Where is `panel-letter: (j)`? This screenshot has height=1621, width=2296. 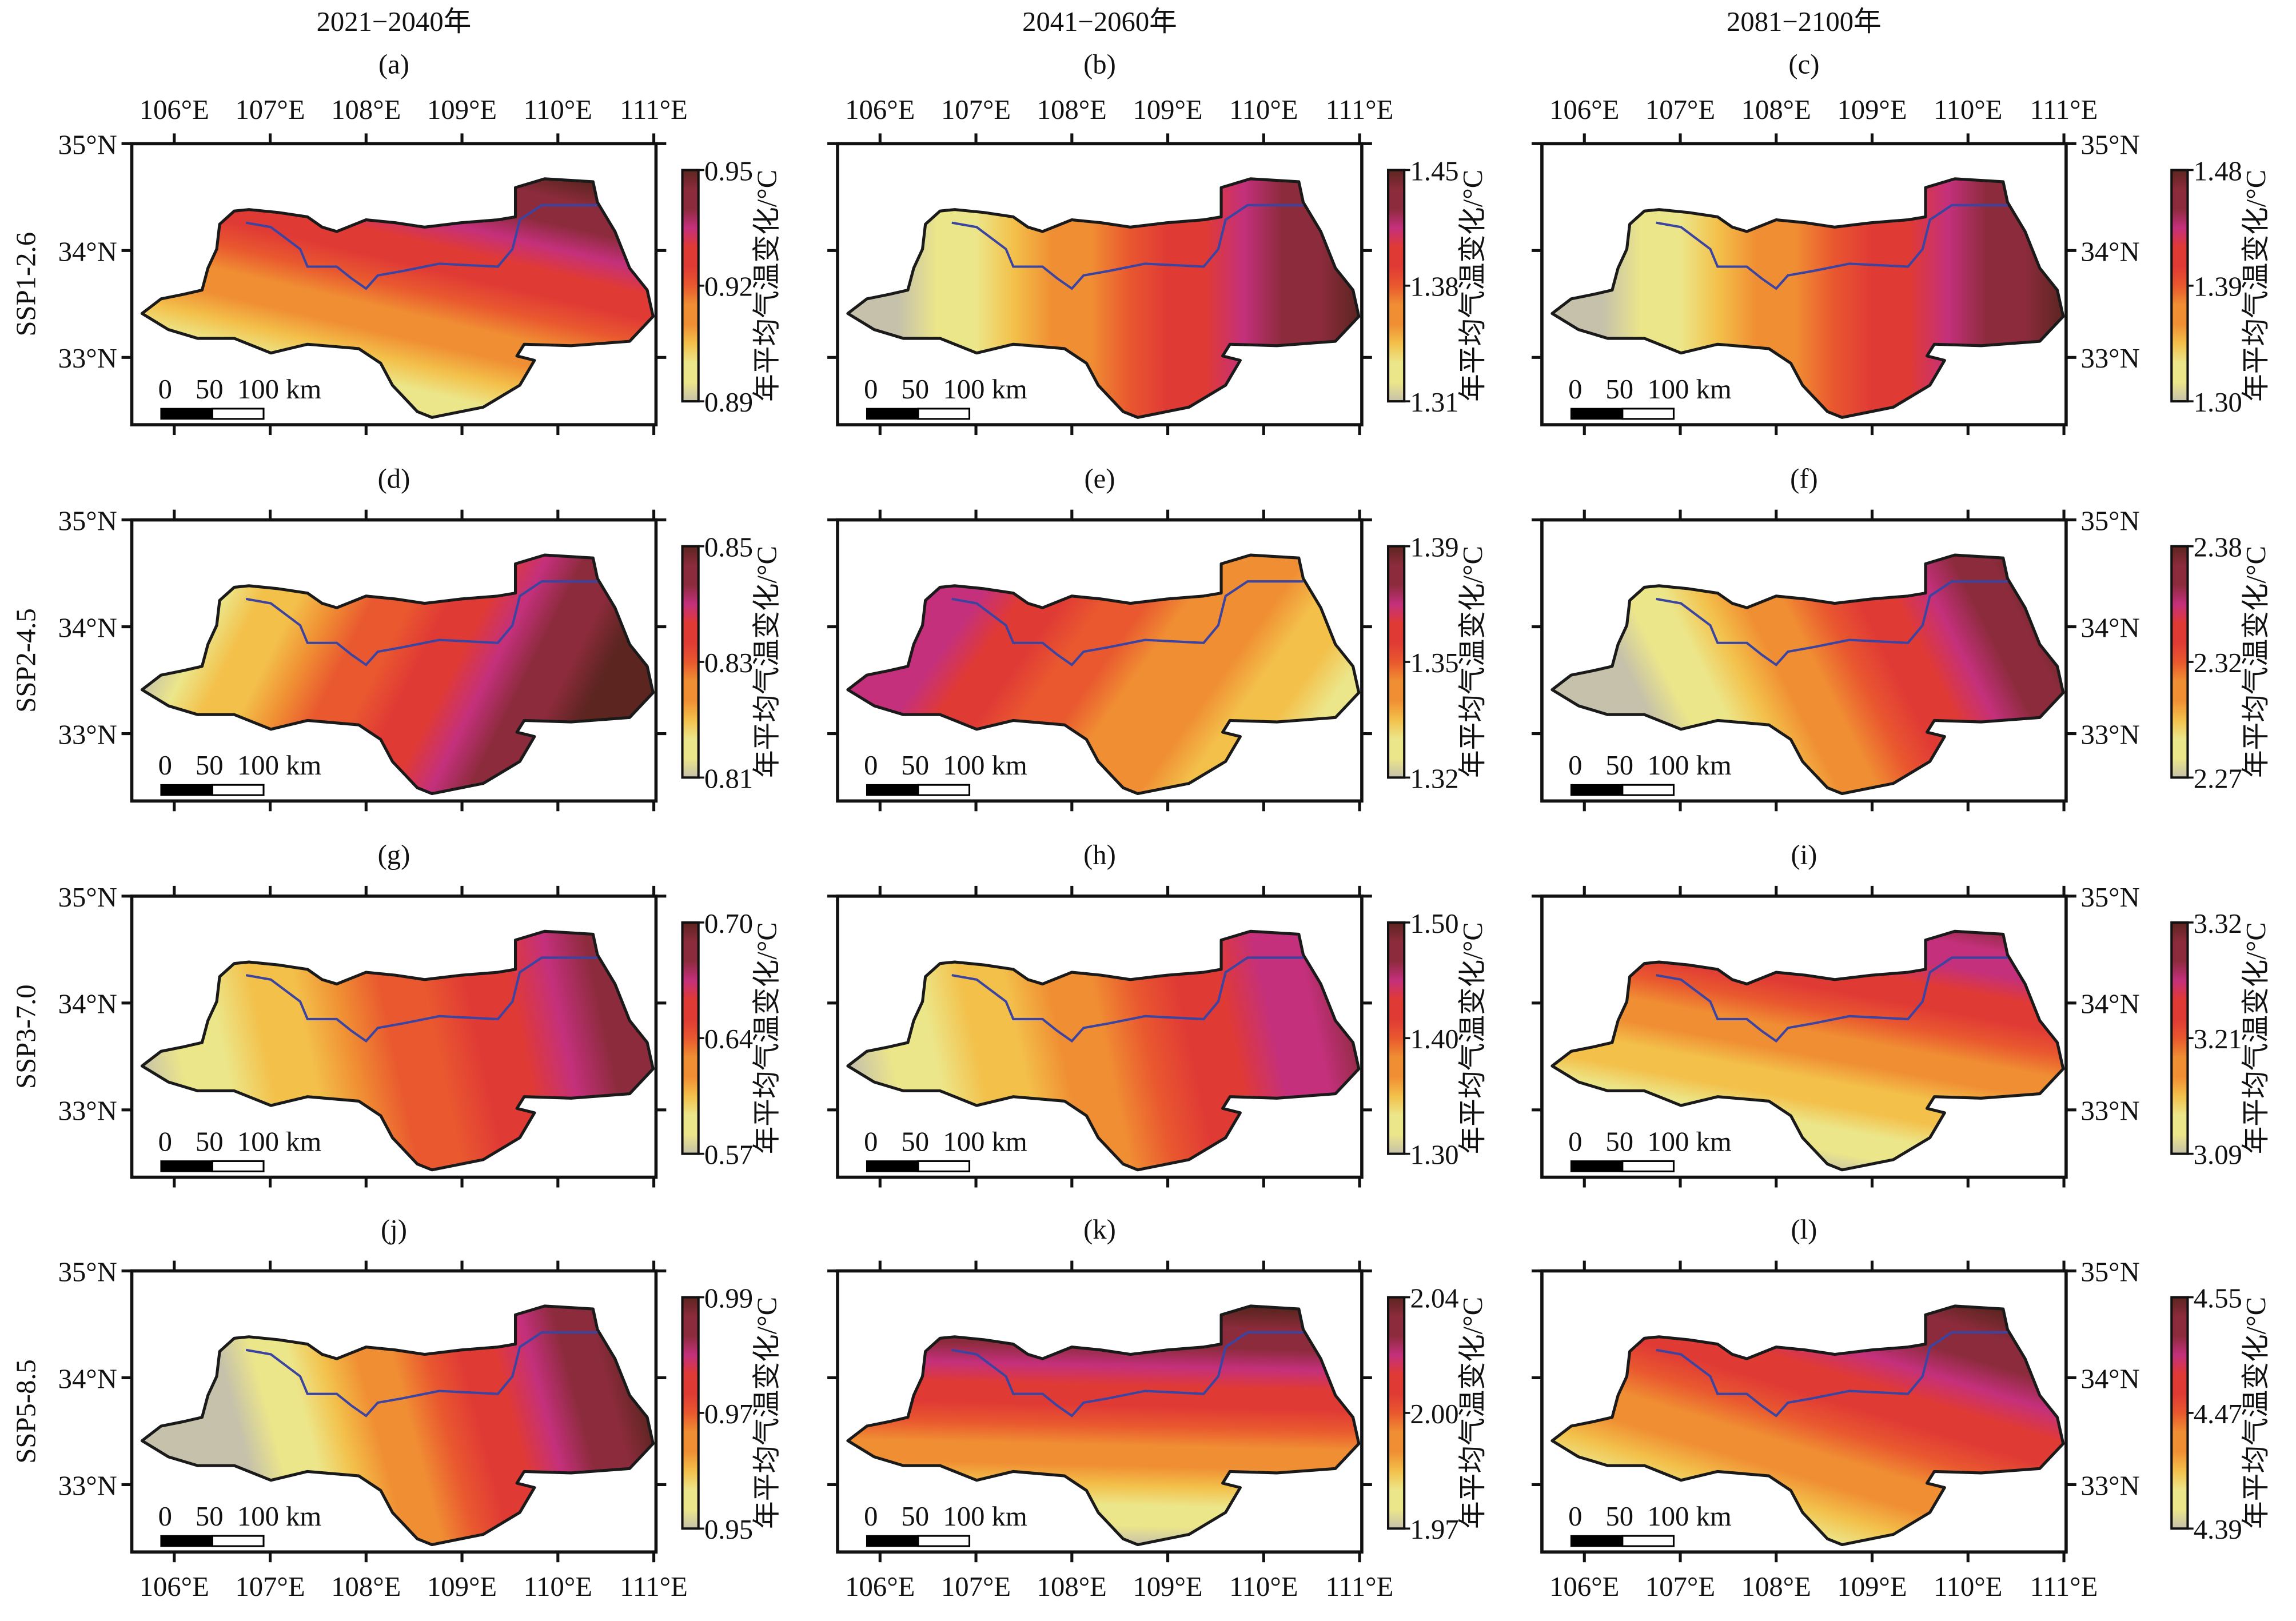 panel-letter: (j) is located at coordinates (394, 1230).